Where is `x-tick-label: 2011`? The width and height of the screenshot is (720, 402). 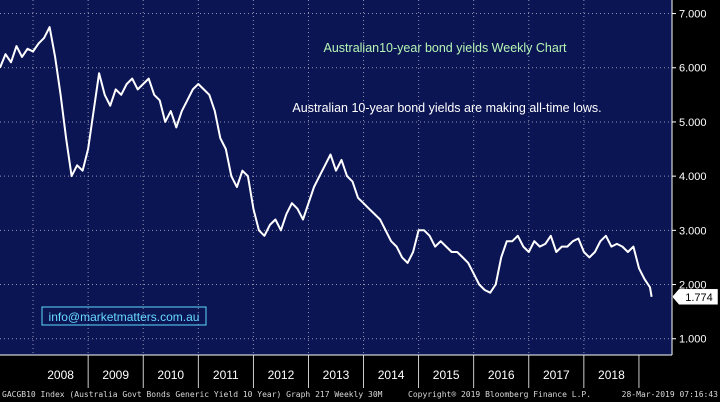
x-tick-label: 2011 is located at coordinates (226, 375).